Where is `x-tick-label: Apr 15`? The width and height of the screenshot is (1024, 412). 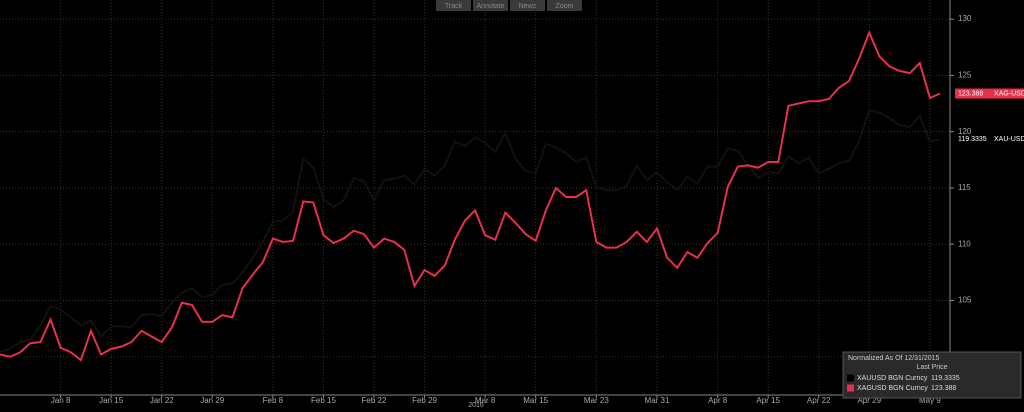
x-tick-label: Apr 15 is located at coordinates (768, 400).